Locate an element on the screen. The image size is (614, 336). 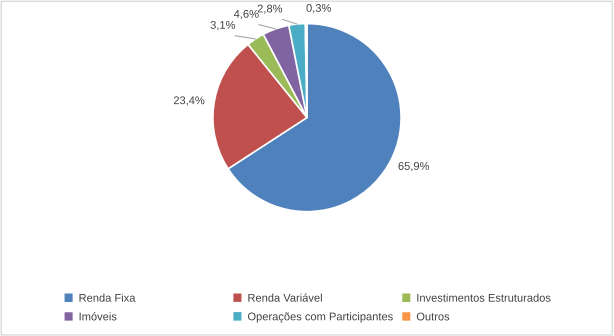
legend-label: Renda Variável is located at coordinates (285, 297).